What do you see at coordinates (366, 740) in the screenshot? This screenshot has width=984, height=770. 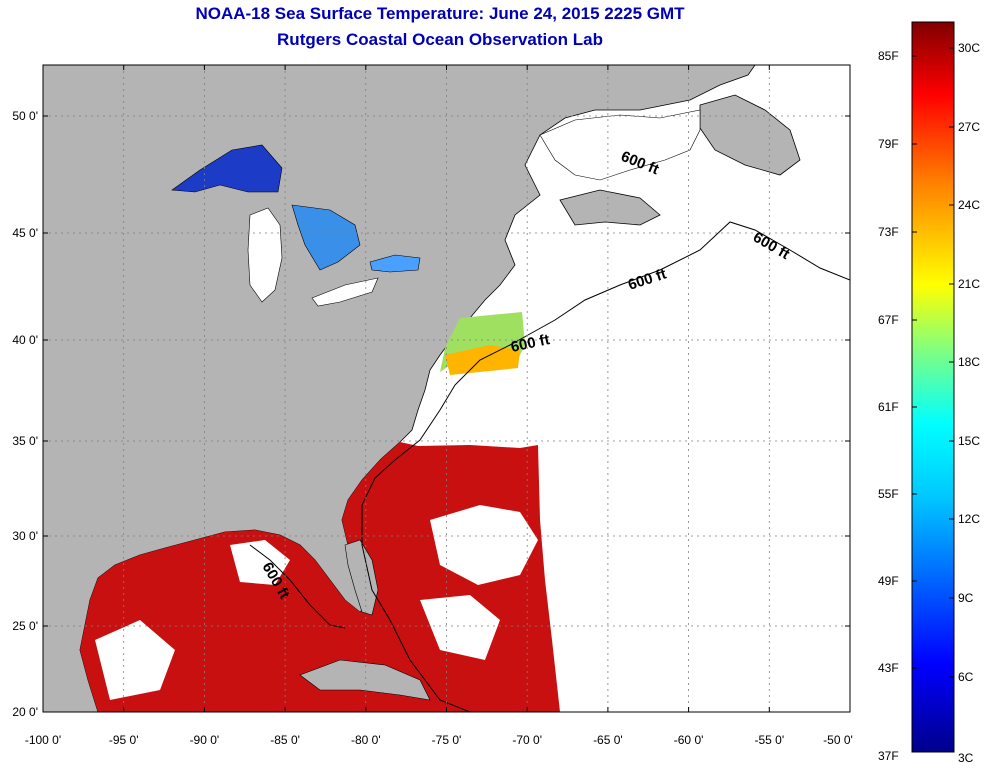 I see `lon-tick-label: -80 0'` at bounding box center [366, 740].